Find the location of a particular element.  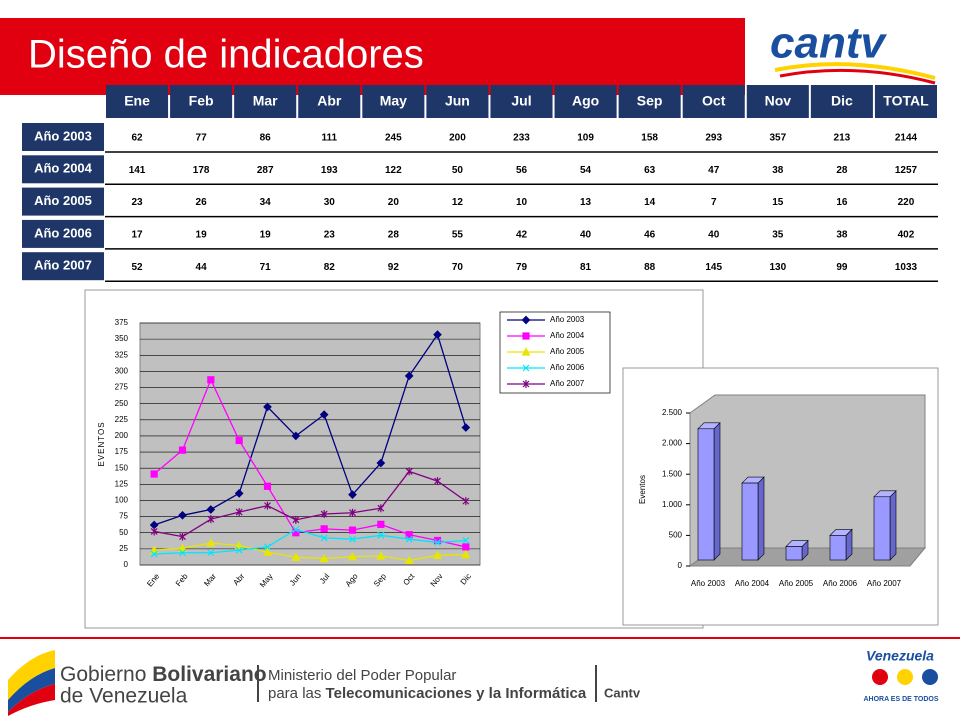

ministry-text: Ministerio del Poder Popular is located at coordinates (362, 675).